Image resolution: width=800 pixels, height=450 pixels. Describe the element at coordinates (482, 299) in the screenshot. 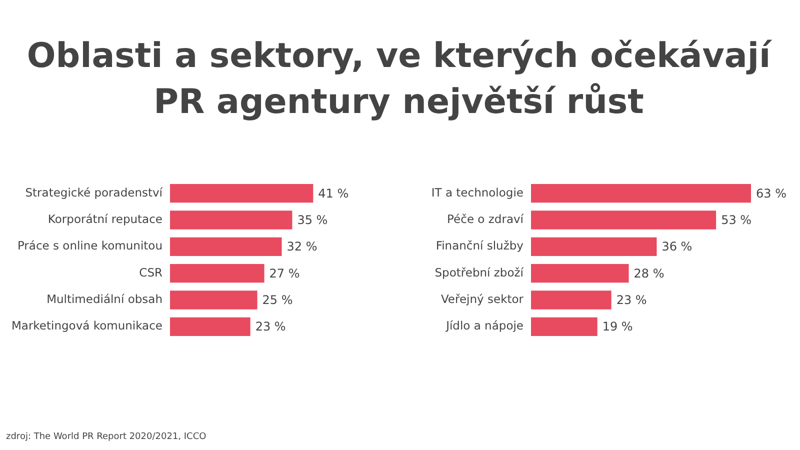

I see `y-tick-label: Veřejný sektor` at that location.